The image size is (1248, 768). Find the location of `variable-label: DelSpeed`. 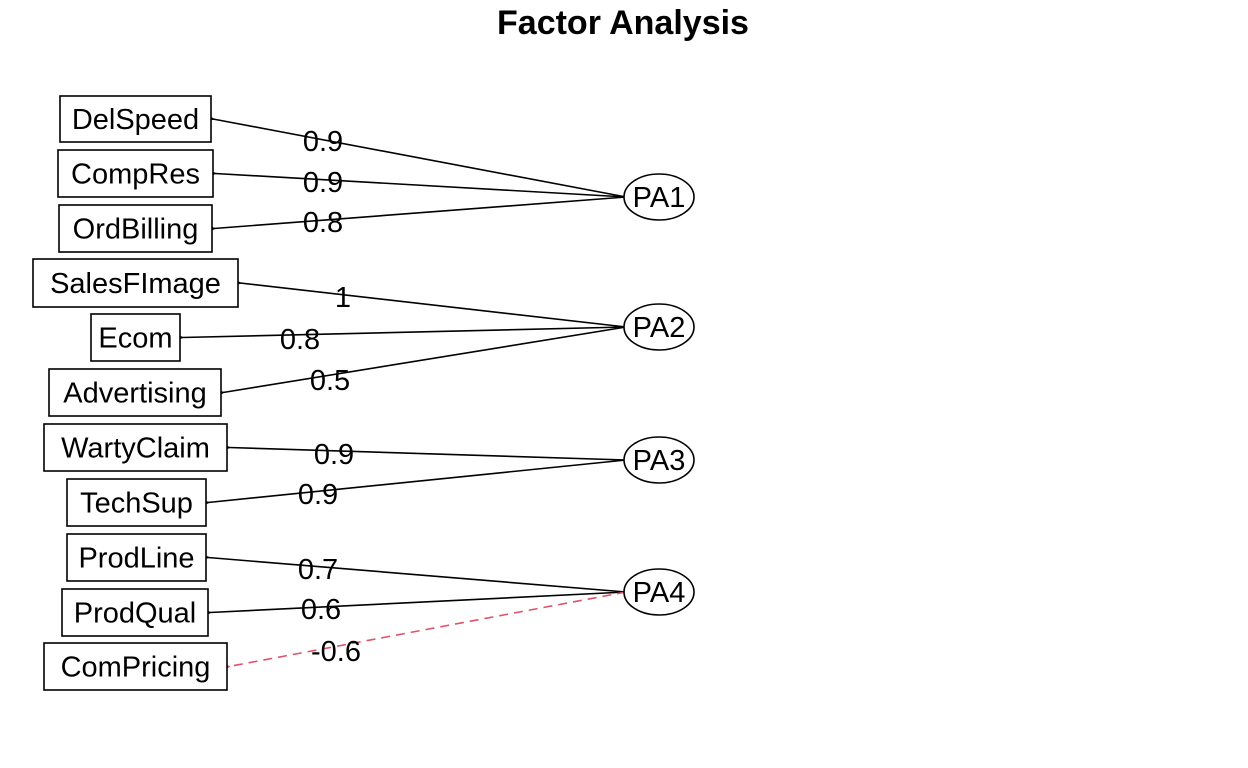

variable-label: DelSpeed is located at coordinates (135, 120).